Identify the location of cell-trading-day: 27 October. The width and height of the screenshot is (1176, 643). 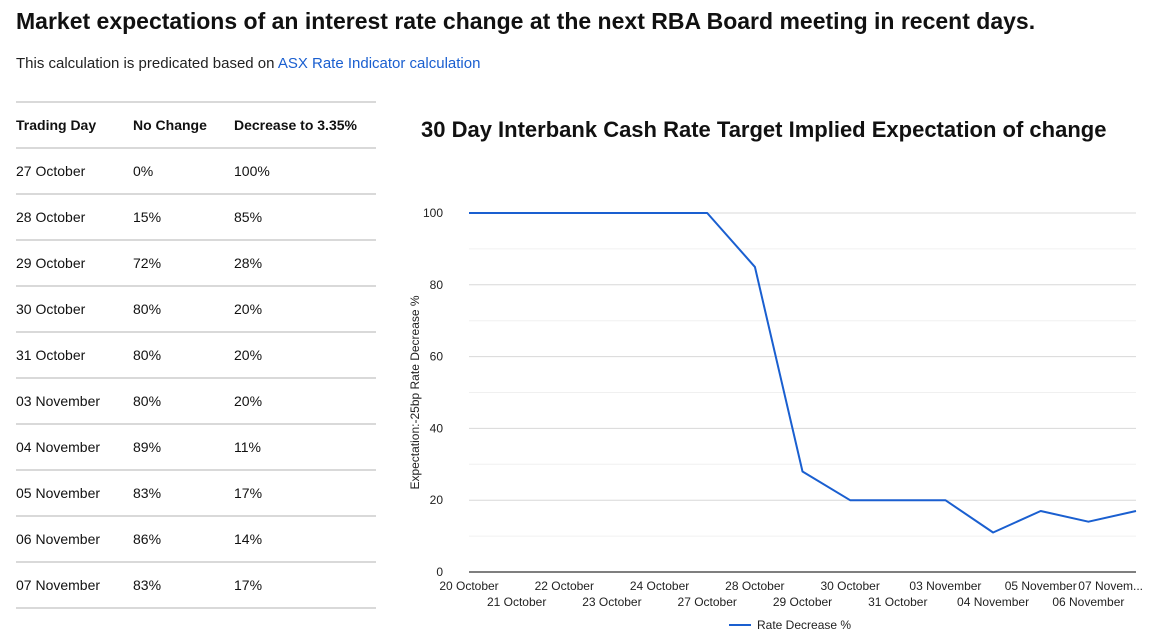
(51, 171).